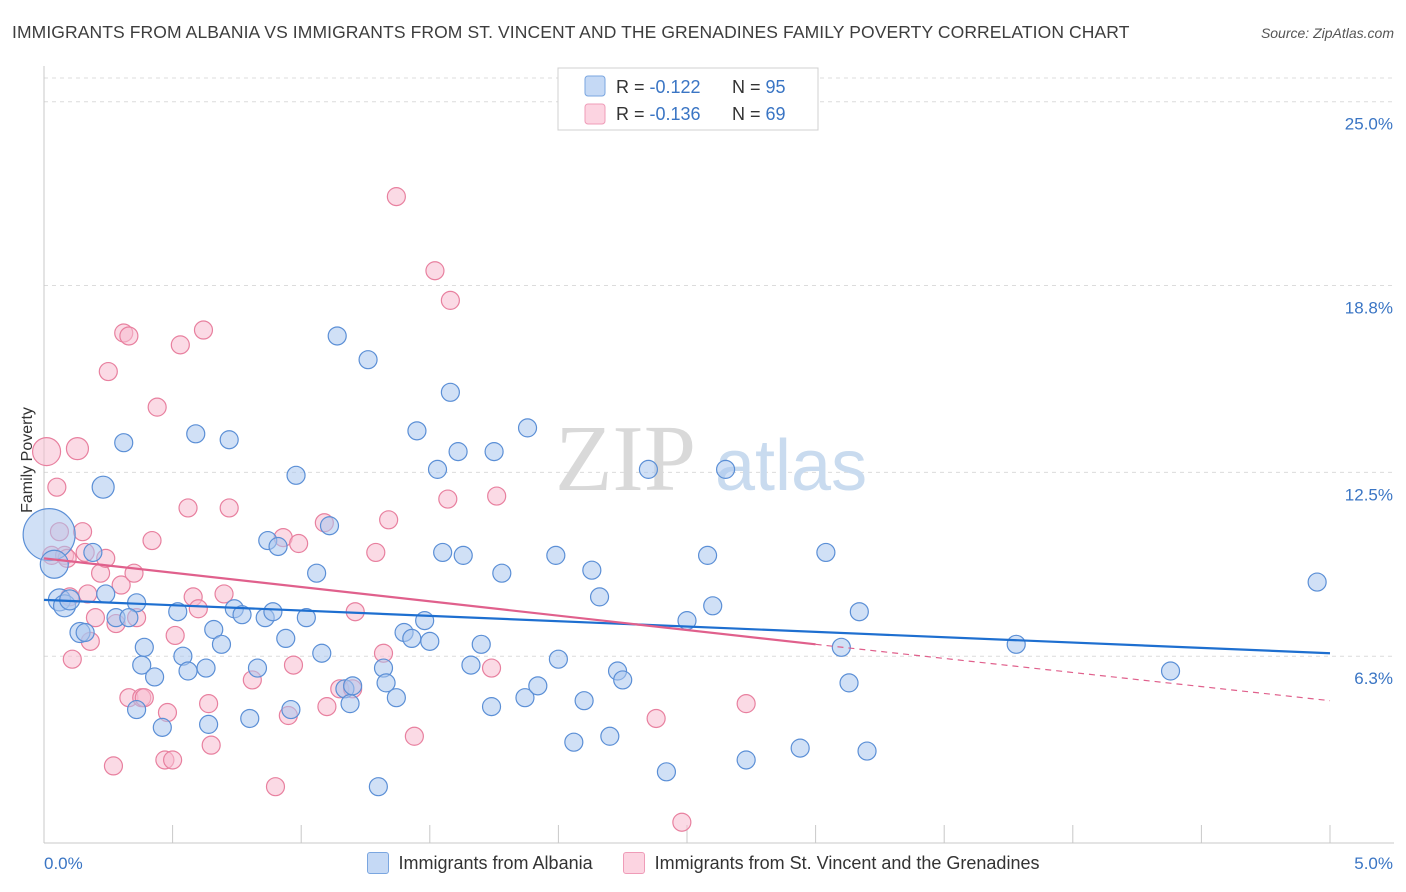 The image size is (1406, 892). What do you see at coordinates (595, 114) in the screenshot?
I see `stats-swatch-pink` at bounding box center [595, 114].